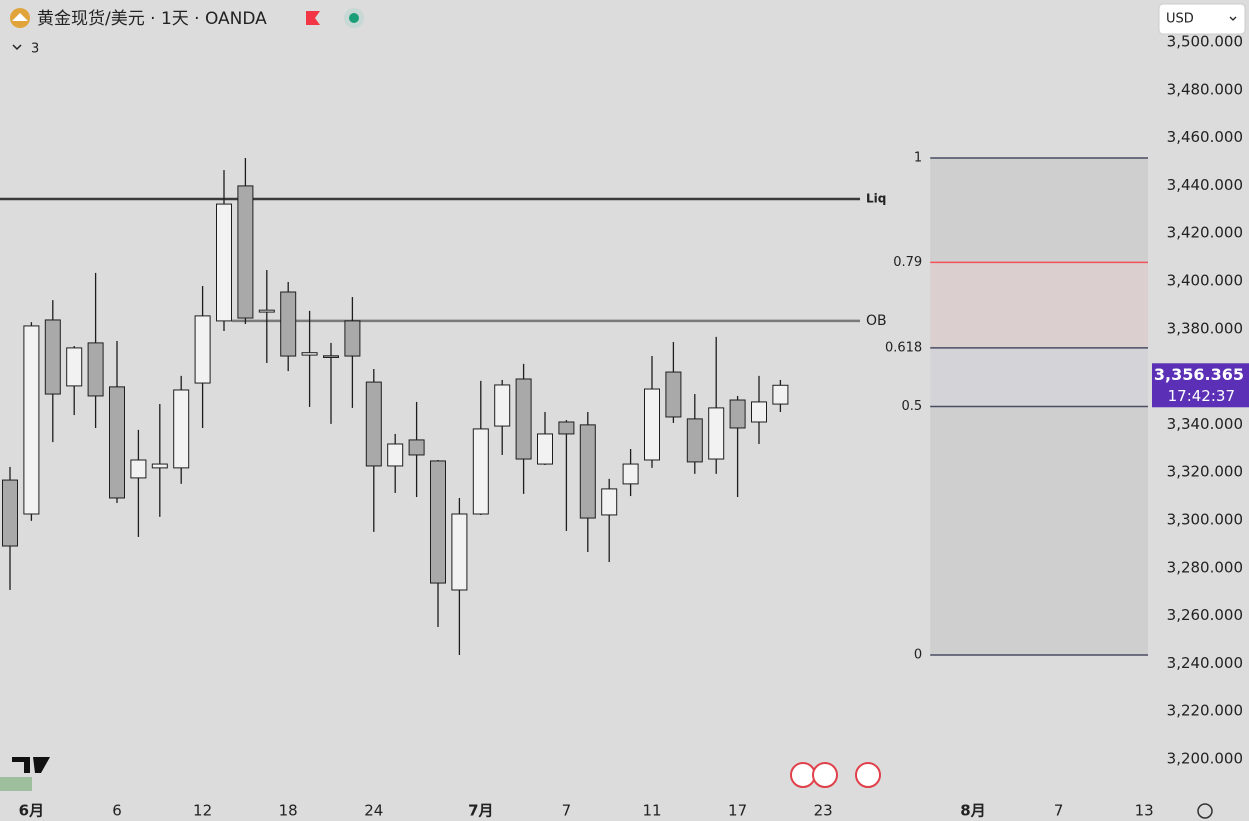 This screenshot has height=821, width=1249. What do you see at coordinates (823, 811) in the screenshot?
I see `x-tick-label: 23` at bounding box center [823, 811].